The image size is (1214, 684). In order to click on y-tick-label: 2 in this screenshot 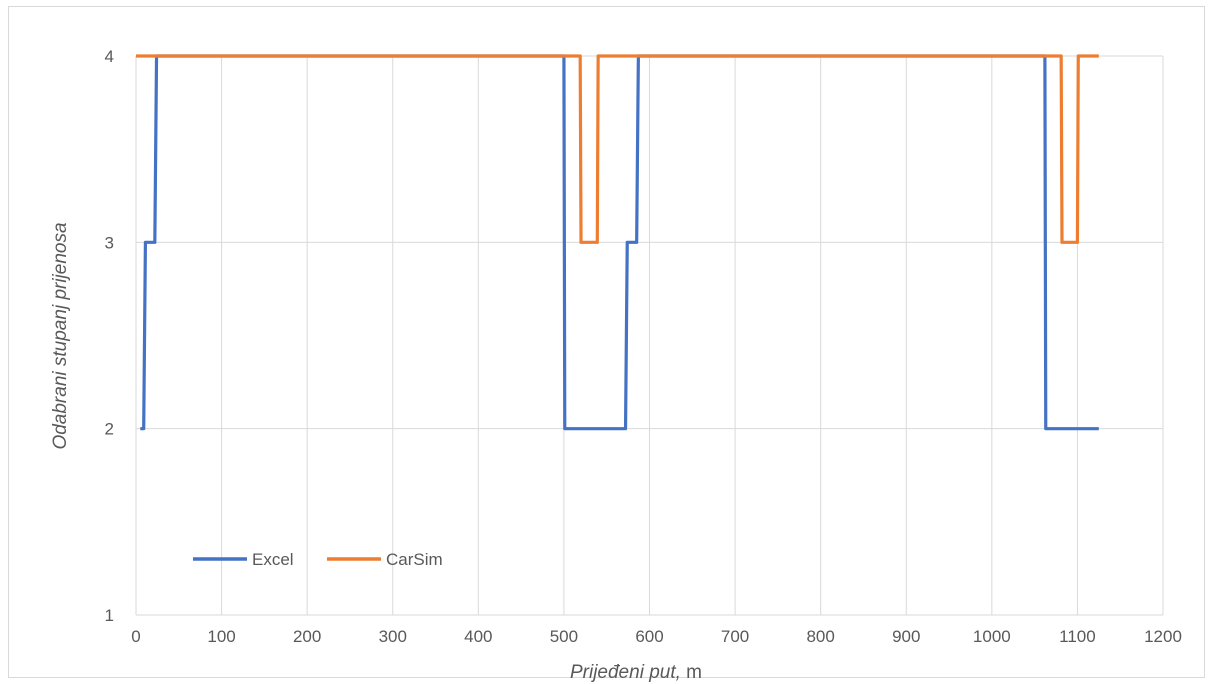, I will do `click(109, 429)`.